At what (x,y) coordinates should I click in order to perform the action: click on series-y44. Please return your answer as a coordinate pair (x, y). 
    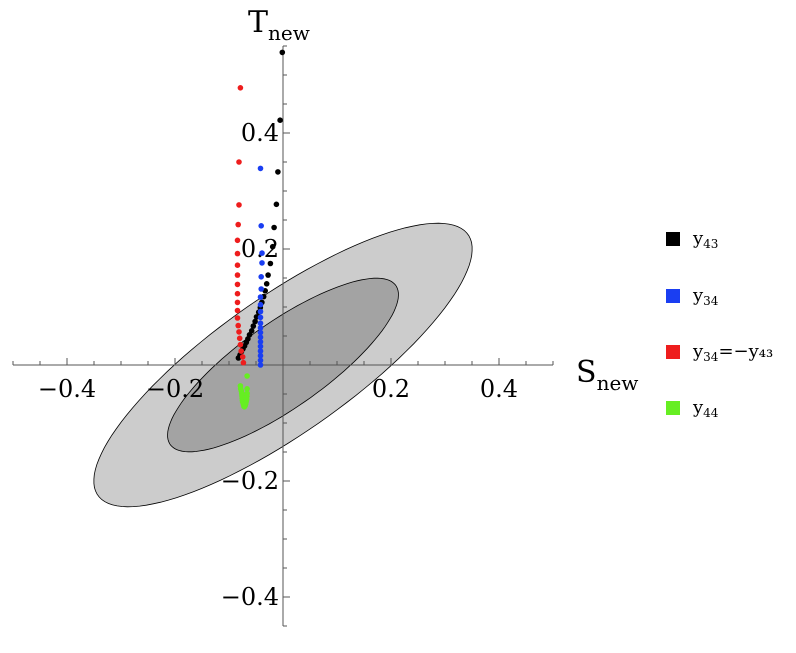
    Looking at the image, I should click on (243, 391).